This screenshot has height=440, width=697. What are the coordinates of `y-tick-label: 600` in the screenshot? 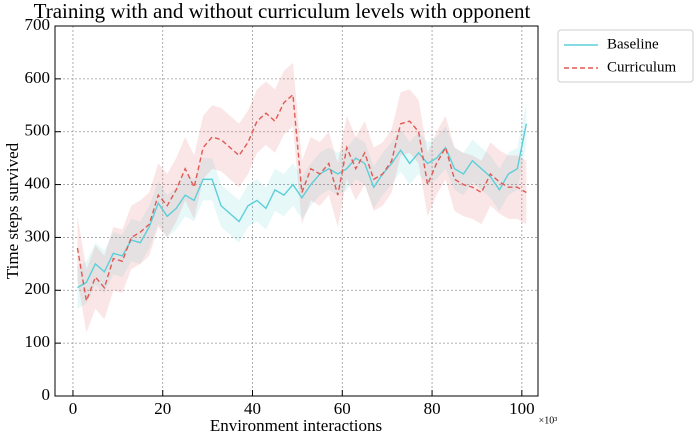 It's located at (38, 77).